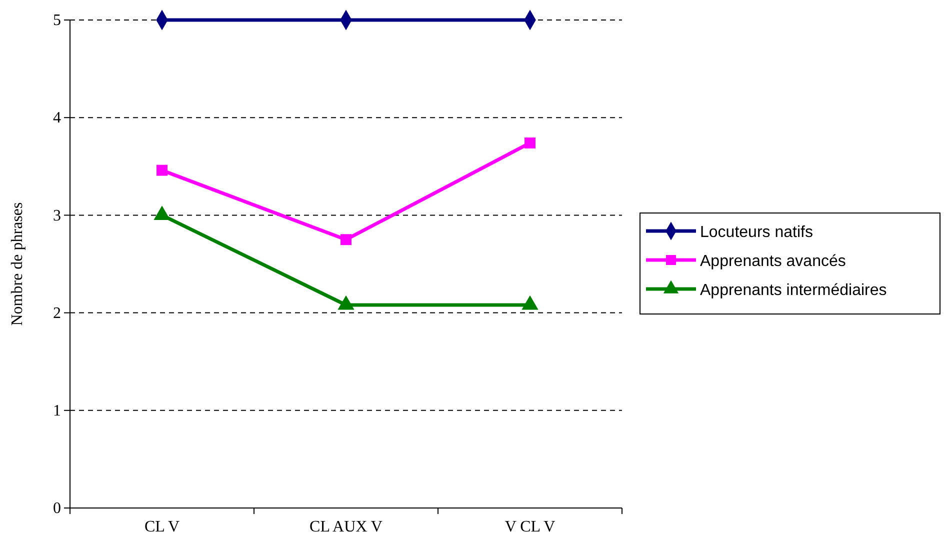  What do you see at coordinates (756, 232) in the screenshot?
I see `legend-label: Locuteurs natifs` at bounding box center [756, 232].